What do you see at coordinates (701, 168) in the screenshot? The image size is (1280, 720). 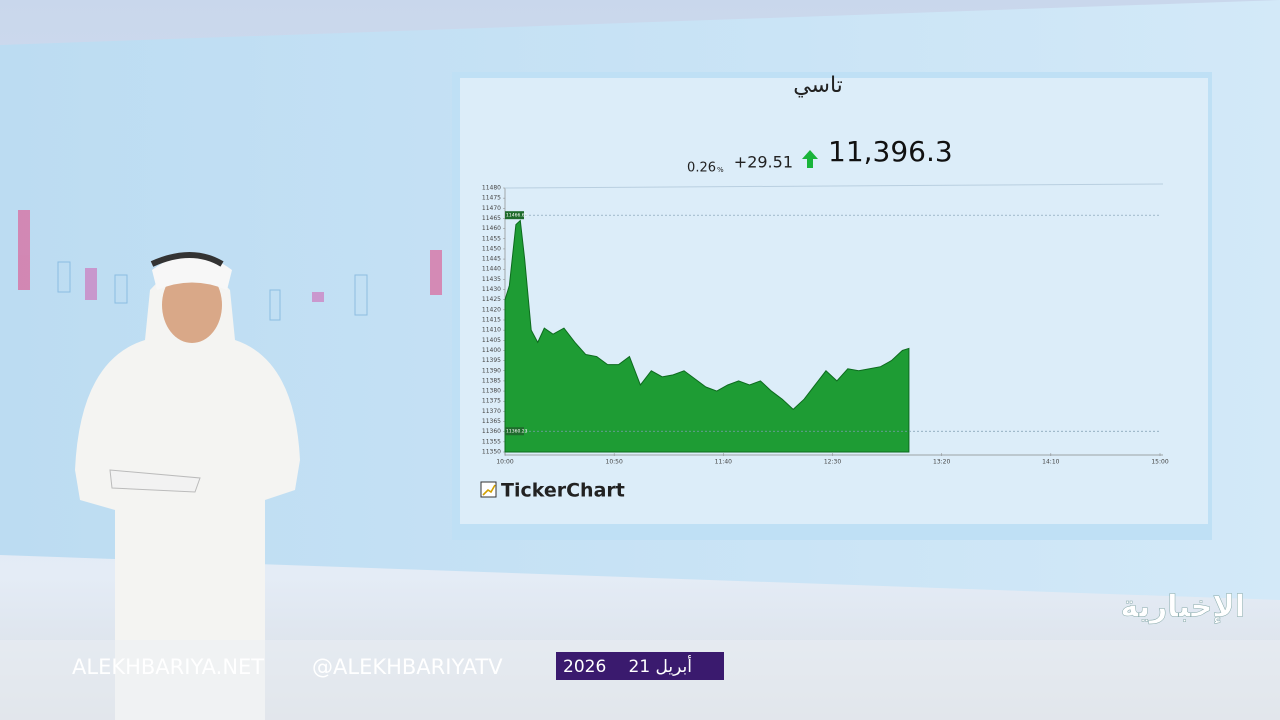 I see `change-percent: 0.26` at bounding box center [701, 168].